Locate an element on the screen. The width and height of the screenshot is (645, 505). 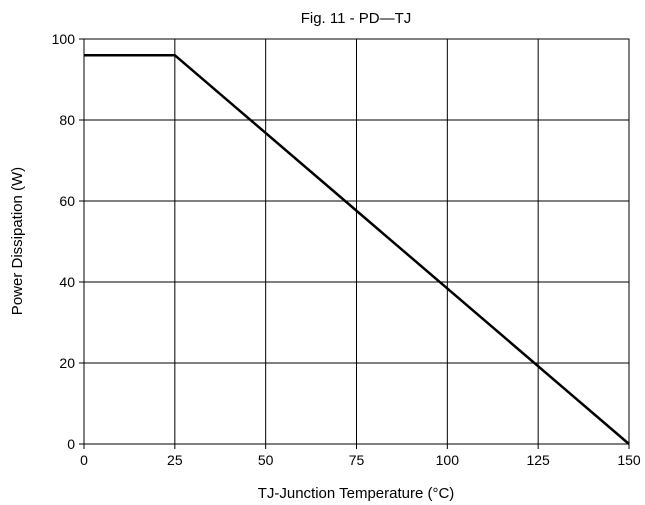
x-tick-label-6: 150 is located at coordinates (629, 460).